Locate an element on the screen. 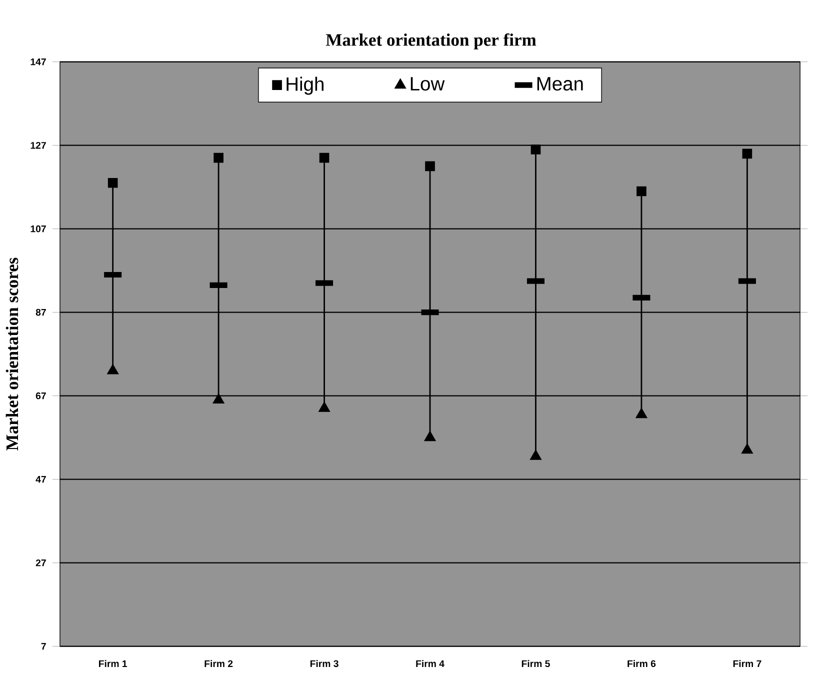  y-tick-label: 47 is located at coordinates (41, 479).